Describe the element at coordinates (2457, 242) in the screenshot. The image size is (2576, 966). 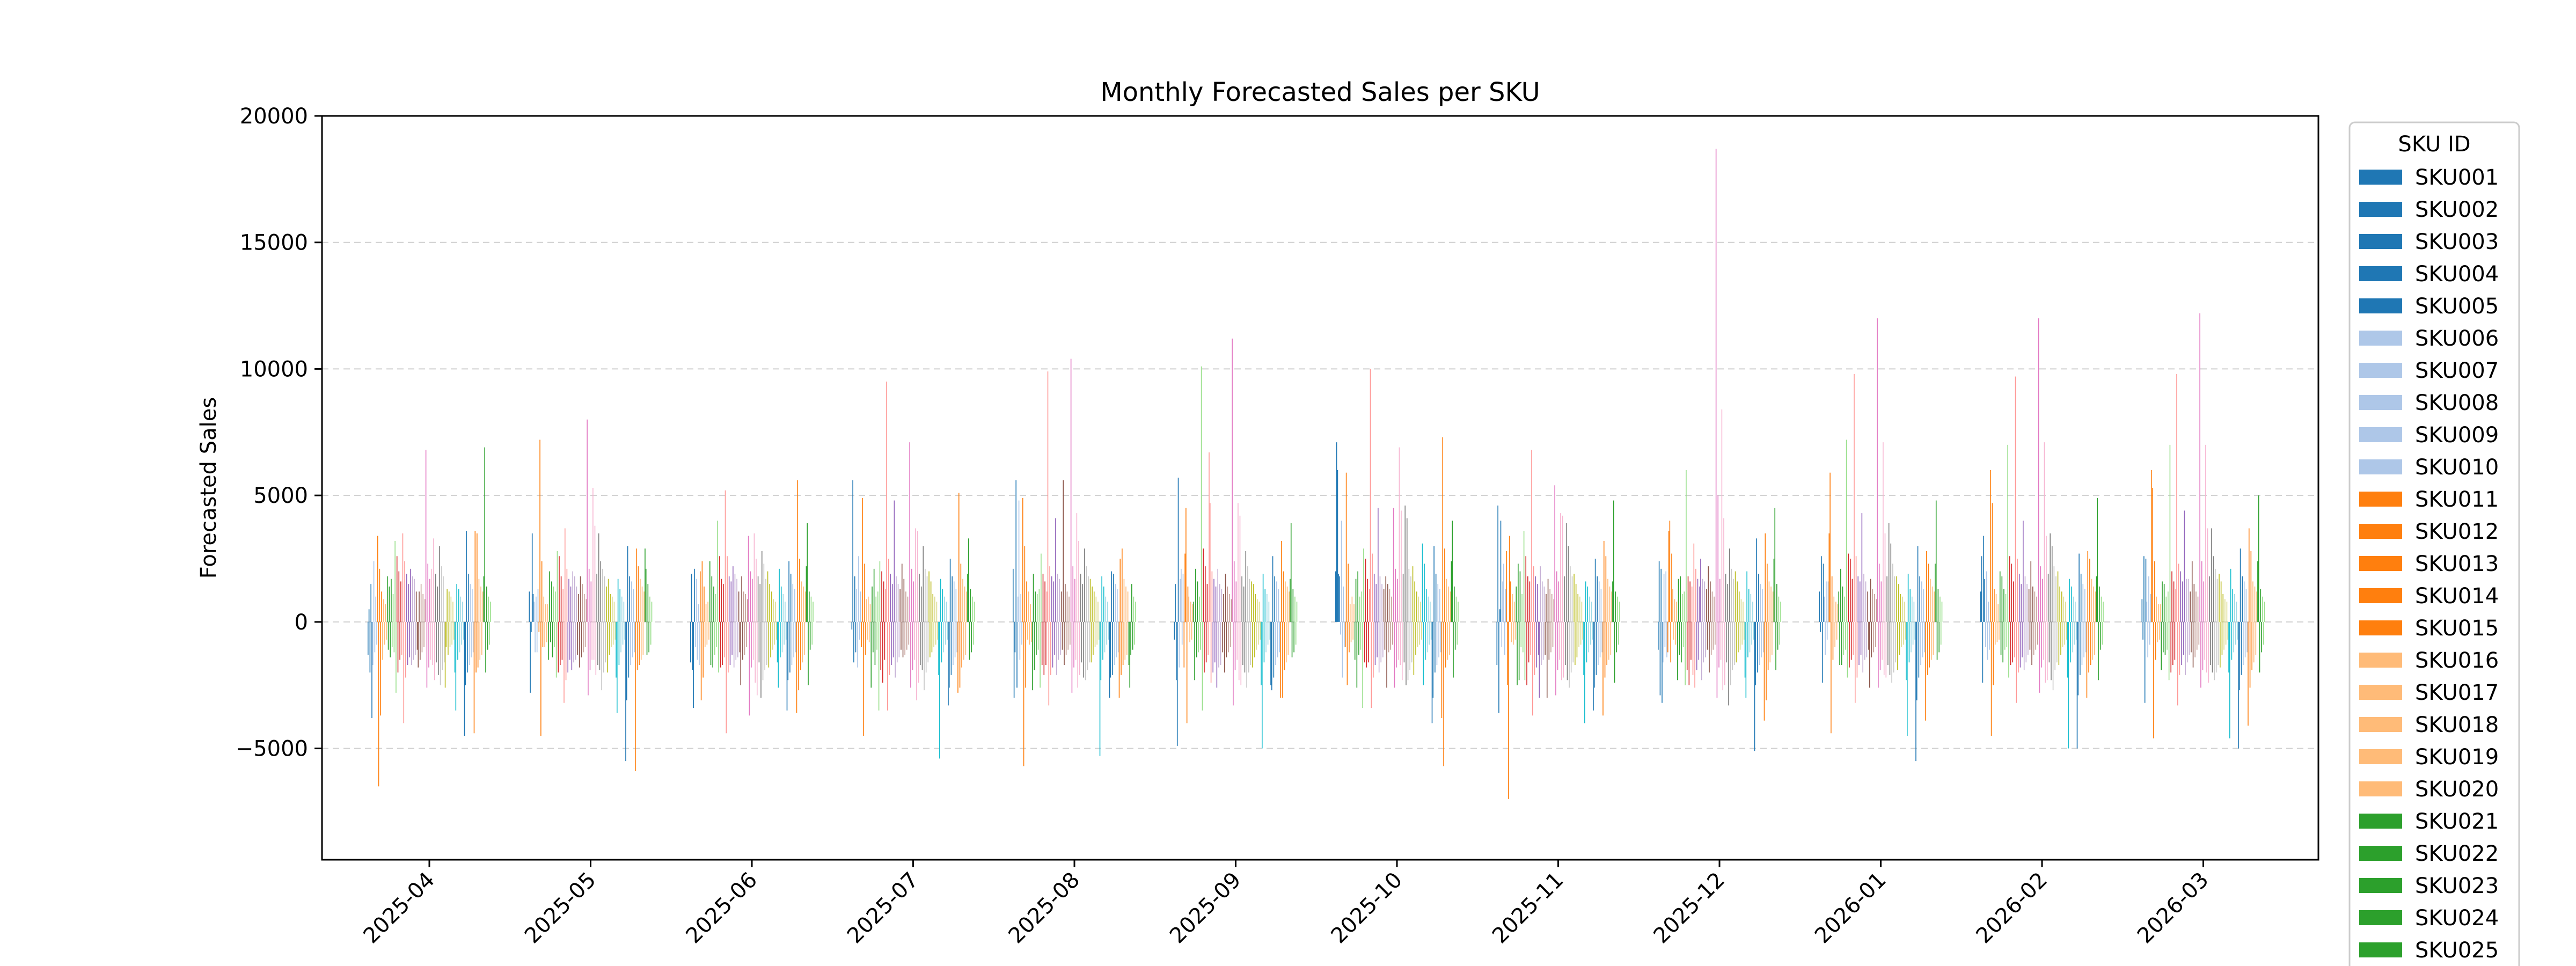
I see `legend-label: SKU003` at that location.